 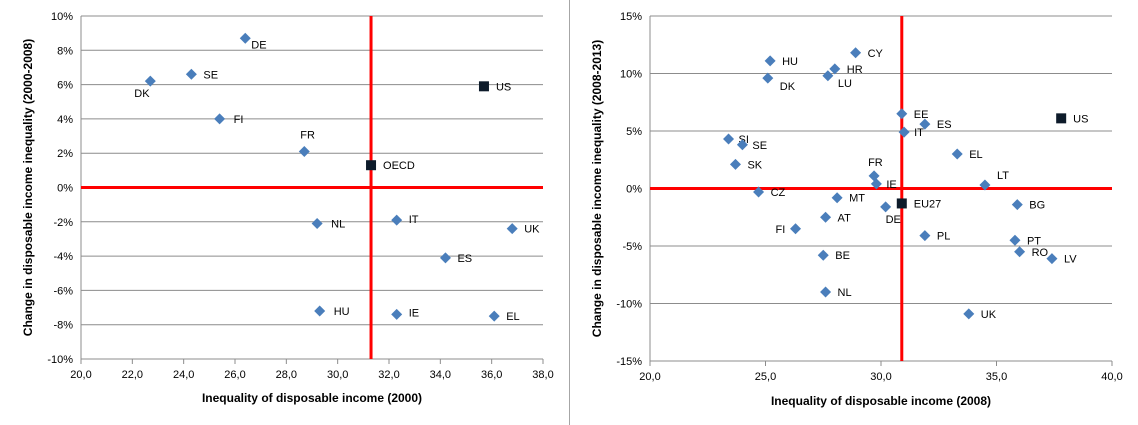 I want to click on right-point-label-ro: RO, so click(x=1040, y=253).